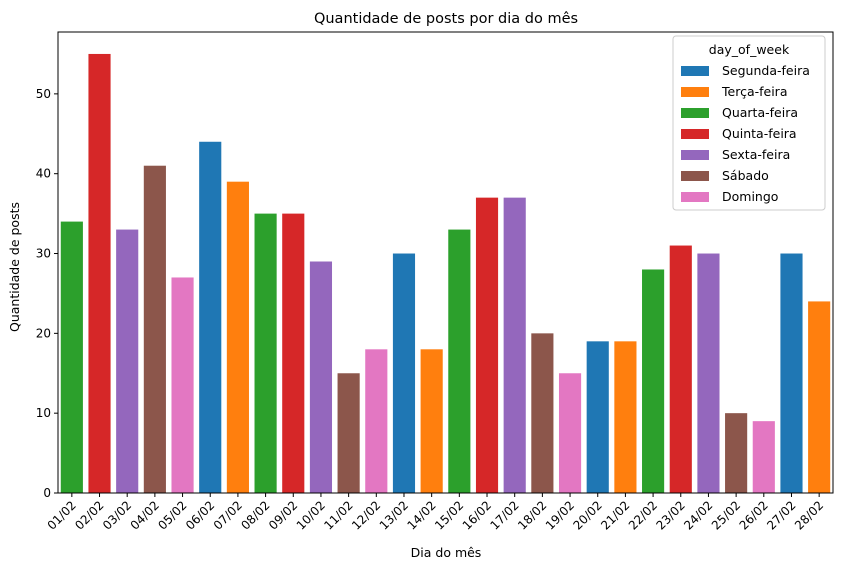  Describe the element at coordinates (781, 515) in the screenshot. I see `x-tick-label: 27/02` at that location.